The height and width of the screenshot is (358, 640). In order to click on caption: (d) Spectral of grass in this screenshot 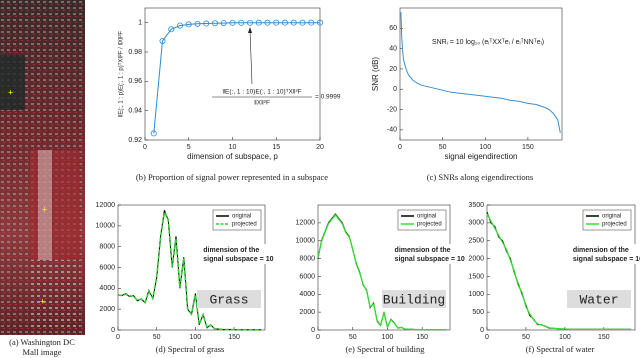, I will do `click(190, 349)`.